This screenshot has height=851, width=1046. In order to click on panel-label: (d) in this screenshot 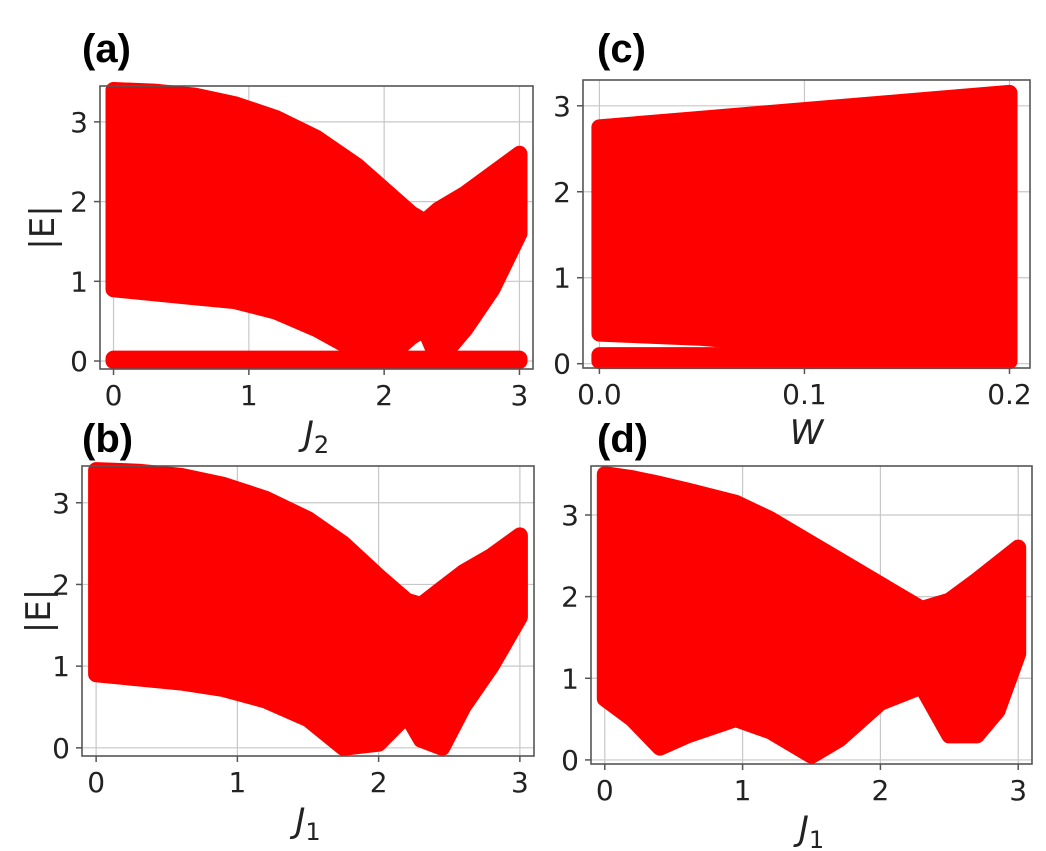, I will do `click(622, 439)`.